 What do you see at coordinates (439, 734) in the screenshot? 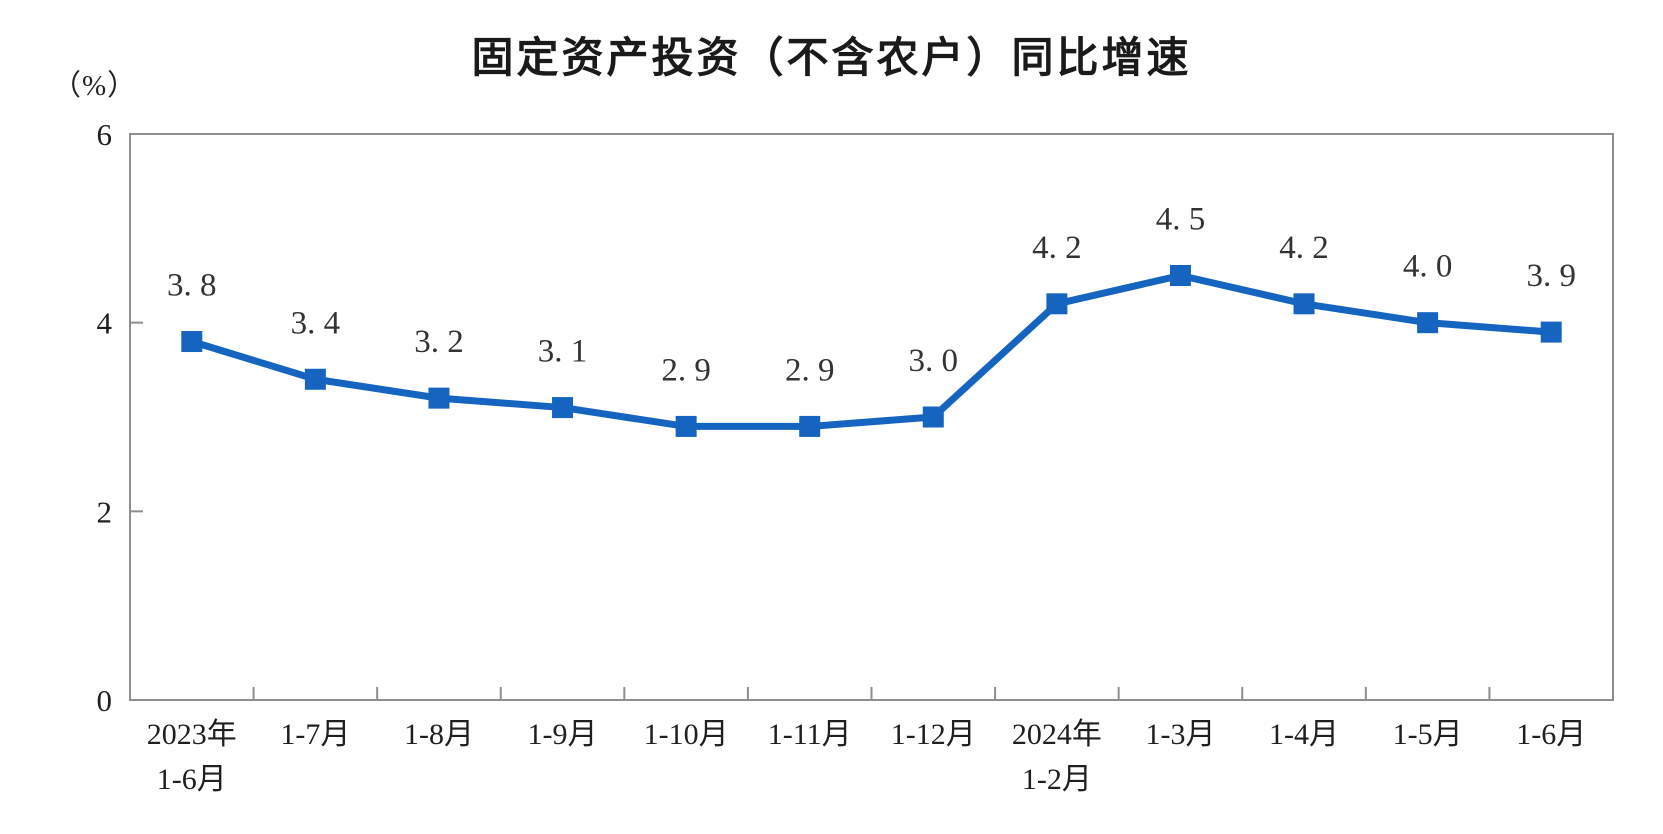
I see `x-tick-label: 1-8月` at bounding box center [439, 734].